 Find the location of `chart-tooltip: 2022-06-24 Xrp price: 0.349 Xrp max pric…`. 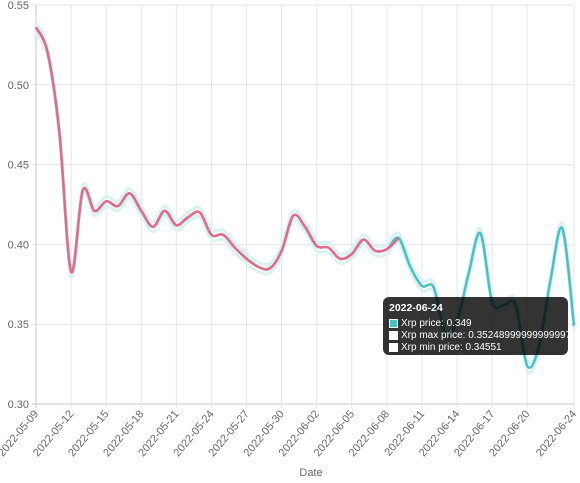

chart-tooltip: 2022-06-24 Xrp price: 0.349 Xrp max pric… is located at coordinates (477, 326).